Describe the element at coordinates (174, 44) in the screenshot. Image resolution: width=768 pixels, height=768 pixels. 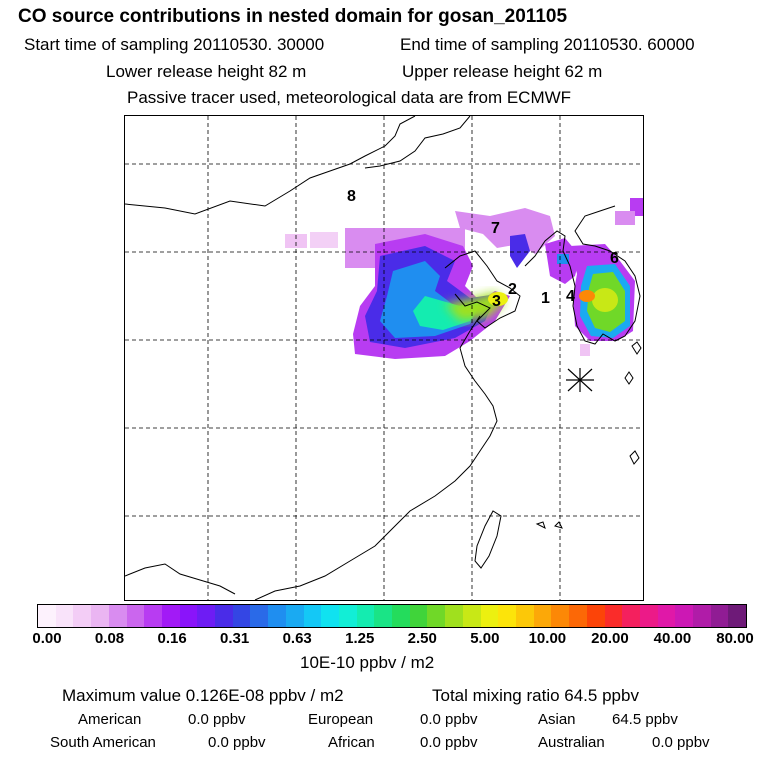
I see `start-time: Start time of sampling 20110530. 30000` at that location.